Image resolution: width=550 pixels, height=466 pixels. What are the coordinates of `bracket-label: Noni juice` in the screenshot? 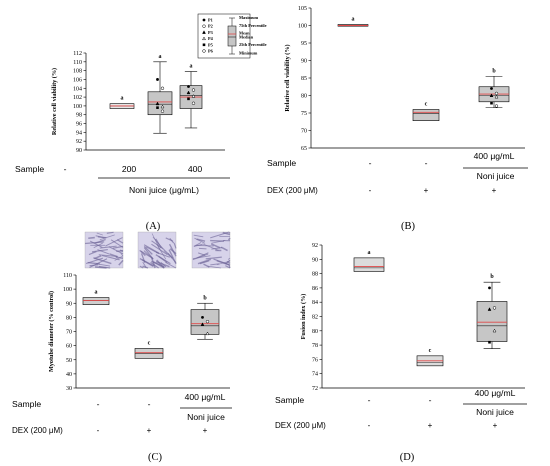 It's located at (496, 176).